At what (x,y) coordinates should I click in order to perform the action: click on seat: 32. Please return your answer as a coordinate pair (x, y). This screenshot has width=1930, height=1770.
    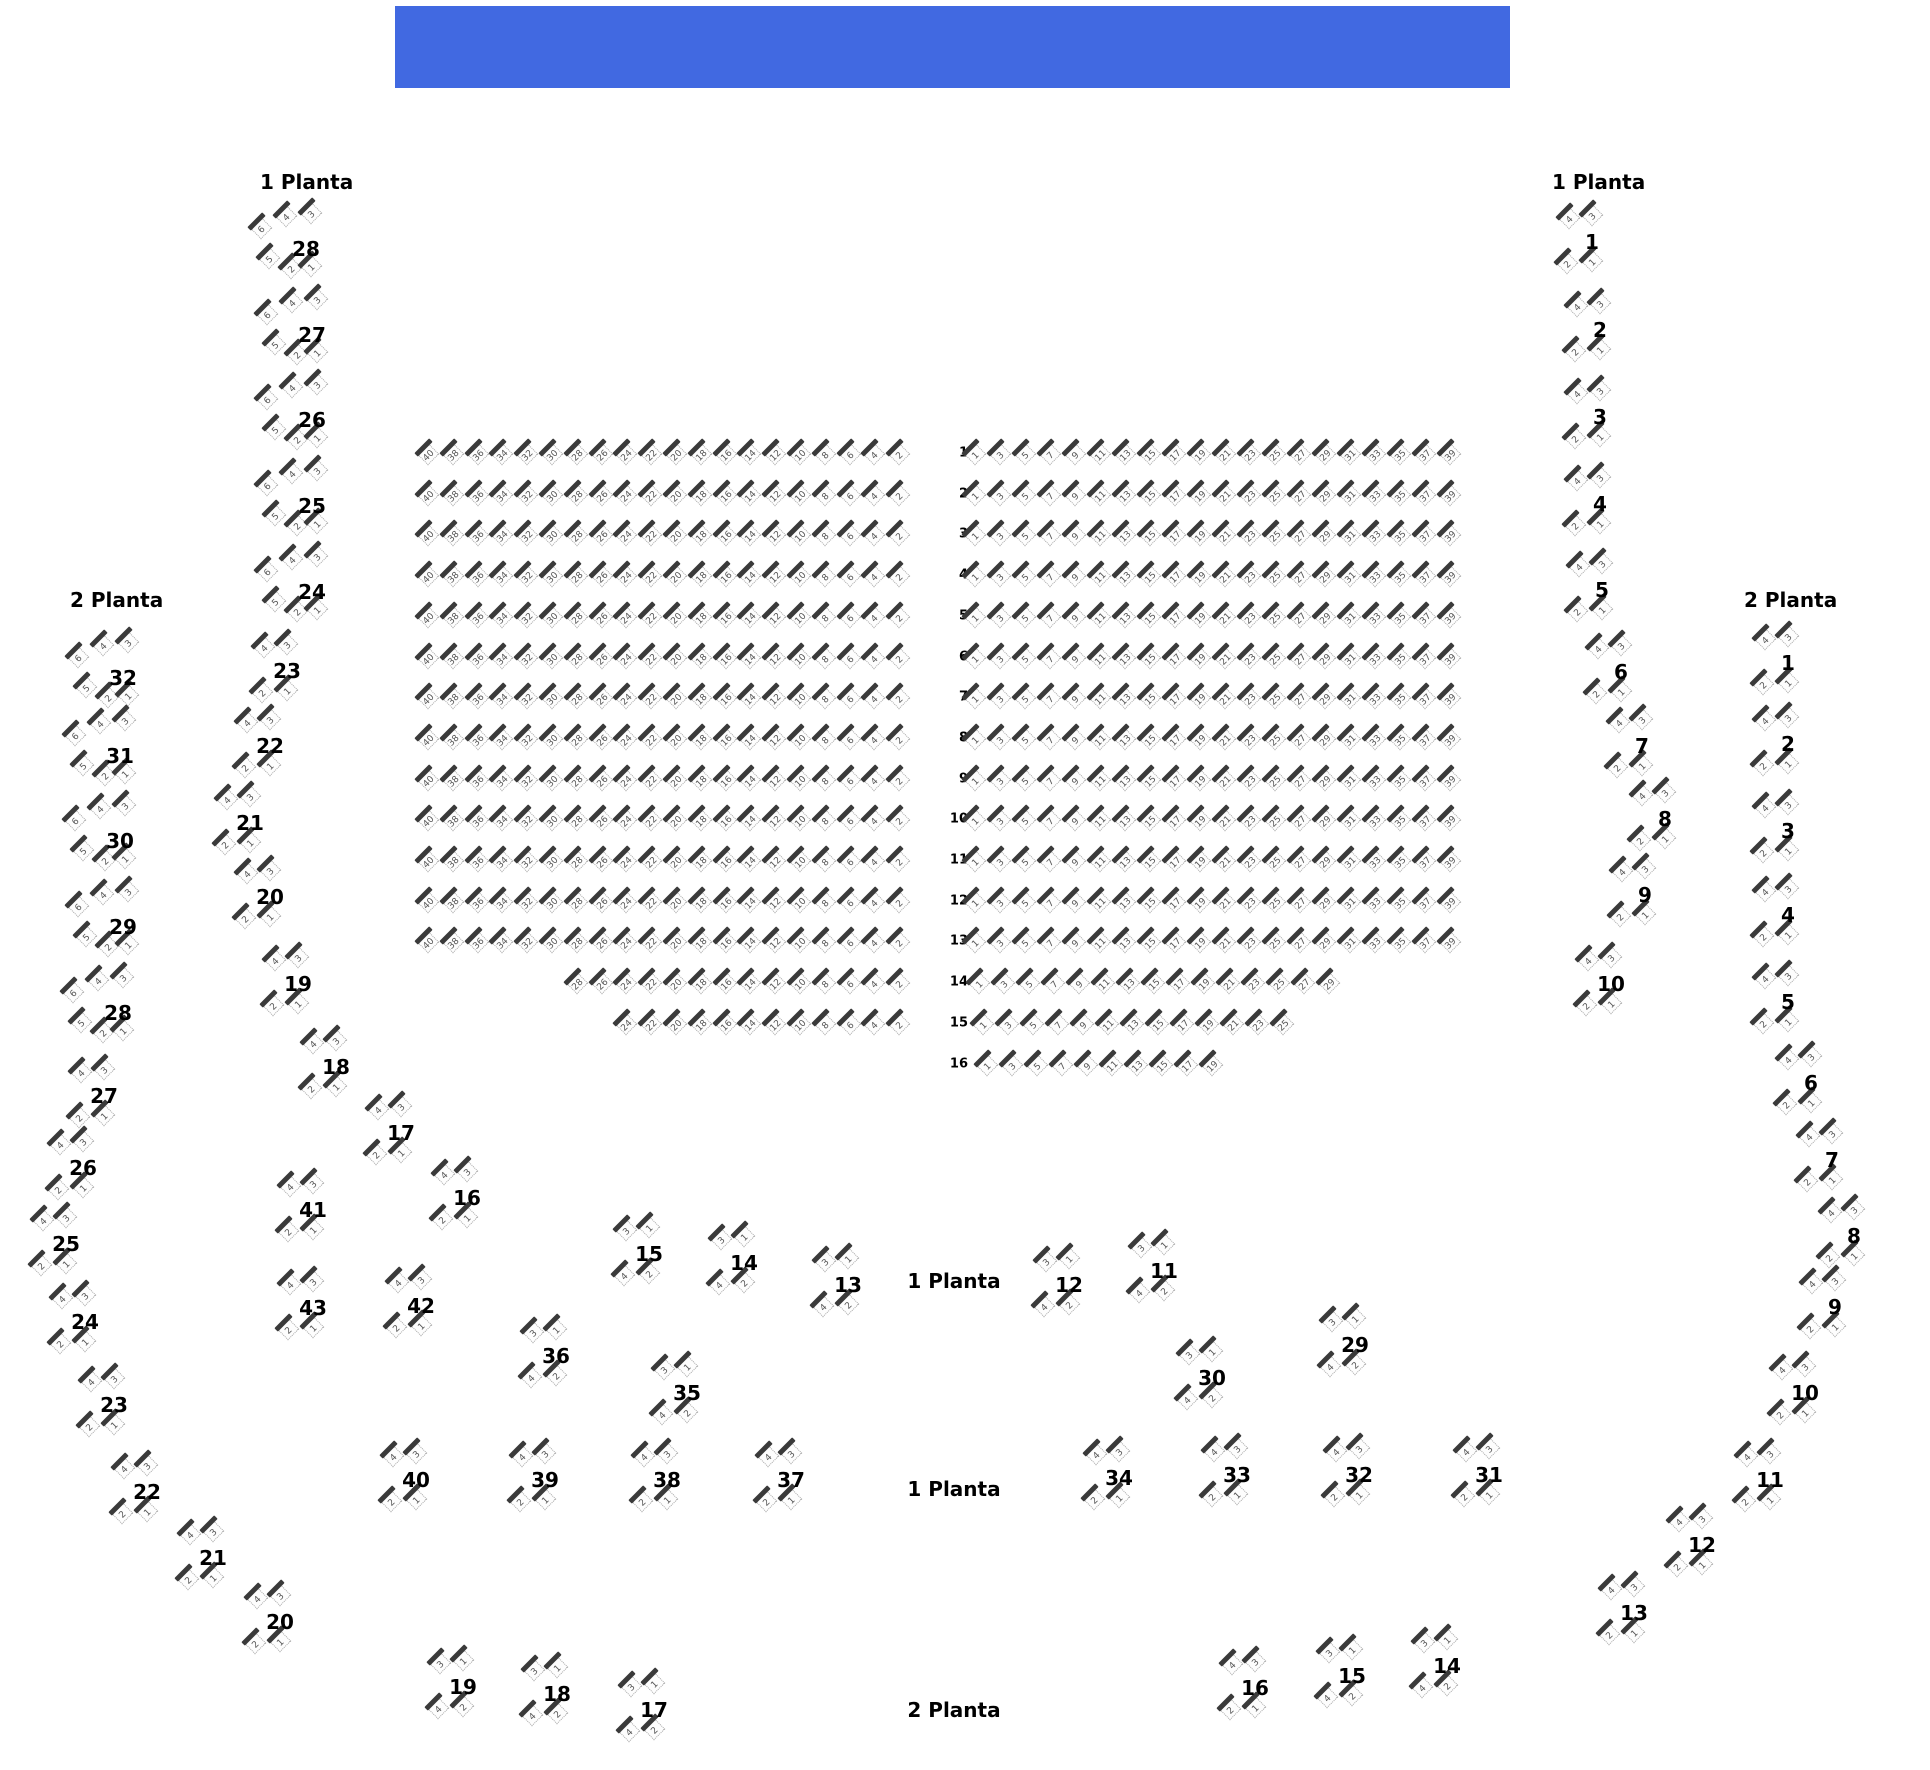
    Looking at the image, I should click on (526, 655).